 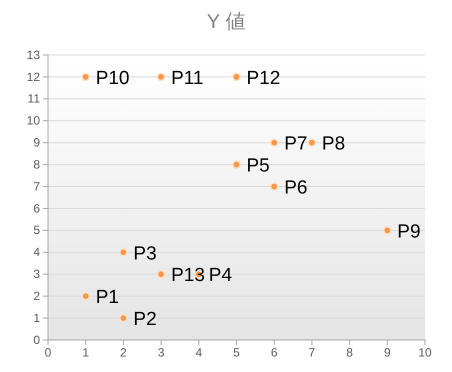 What do you see at coordinates (36, 143) in the screenshot?
I see `y-tick-label: 9` at bounding box center [36, 143].